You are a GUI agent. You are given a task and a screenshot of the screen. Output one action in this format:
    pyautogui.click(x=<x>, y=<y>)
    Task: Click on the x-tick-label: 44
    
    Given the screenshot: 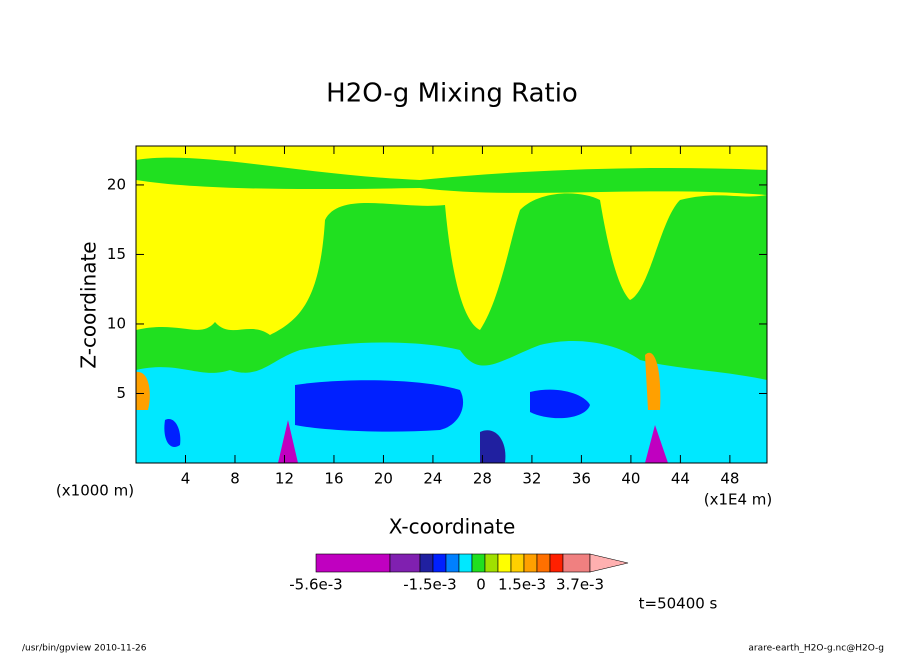 What is the action you would take?
    pyautogui.click(x=680, y=479)
    